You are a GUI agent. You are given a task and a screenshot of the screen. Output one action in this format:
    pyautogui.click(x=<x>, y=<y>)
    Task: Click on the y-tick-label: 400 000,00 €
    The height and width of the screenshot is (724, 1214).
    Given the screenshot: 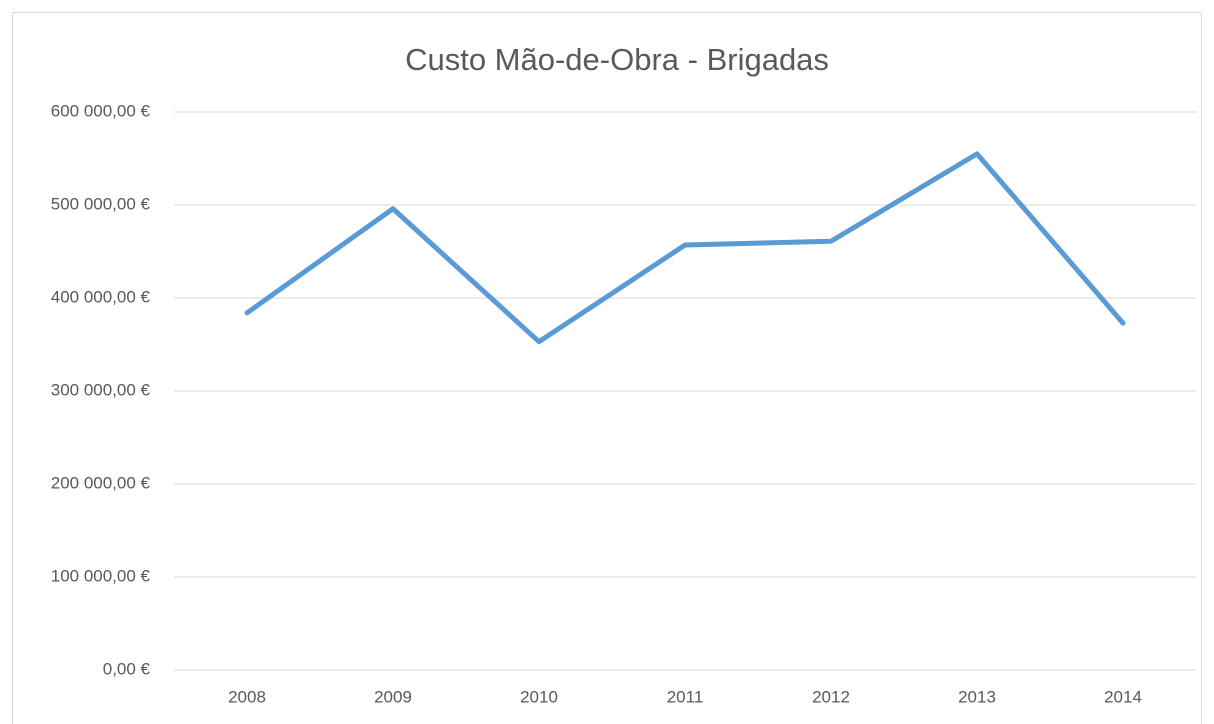 What is the action you would take?
    pyautogui.click(x=101, y=296)
    